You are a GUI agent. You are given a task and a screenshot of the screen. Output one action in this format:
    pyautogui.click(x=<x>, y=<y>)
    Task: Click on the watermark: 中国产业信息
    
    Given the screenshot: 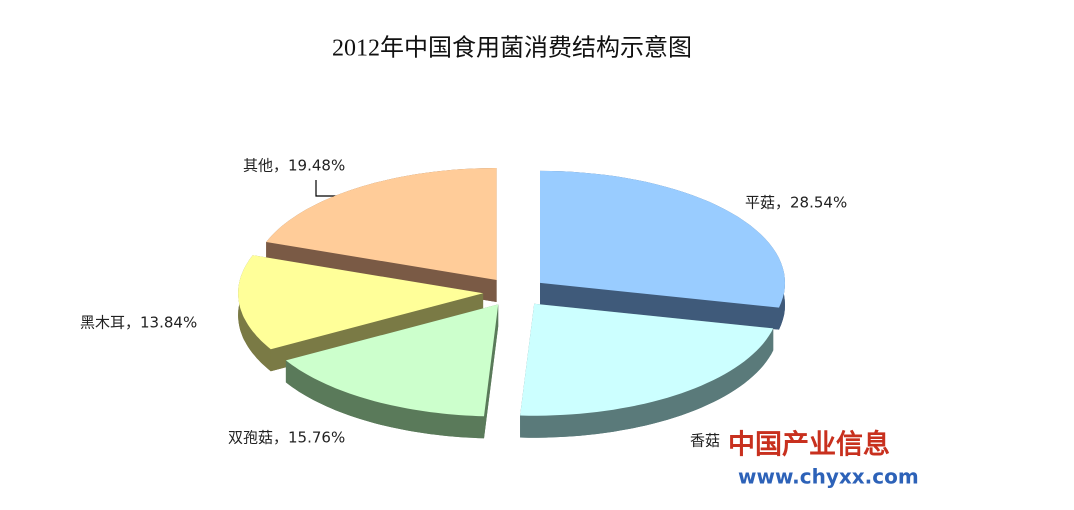 What is the action you would take?
    pyautogui.click(x=809, y=445)
    